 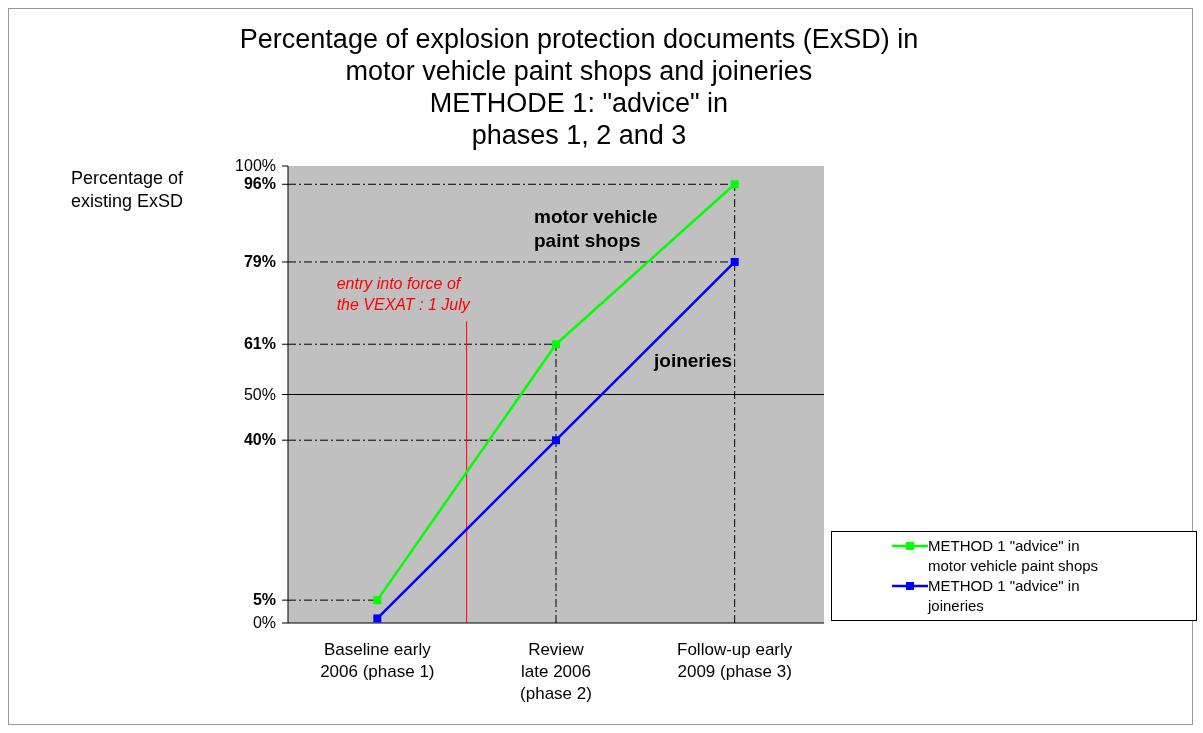 I want to click on annotation: joineries, so click(x=693, y=361).